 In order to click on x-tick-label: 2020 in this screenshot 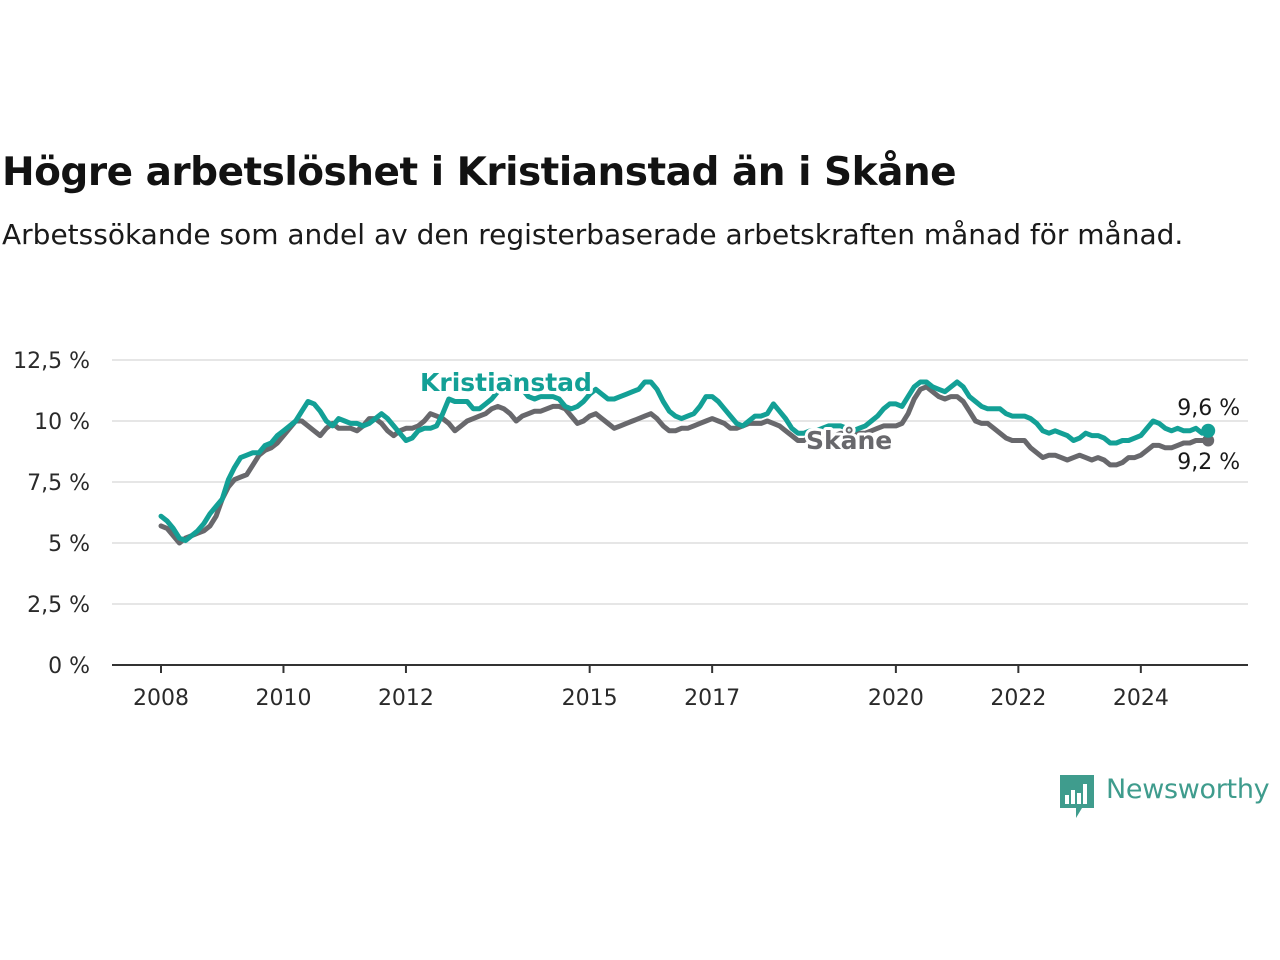, I will do `click(896, 698)`.